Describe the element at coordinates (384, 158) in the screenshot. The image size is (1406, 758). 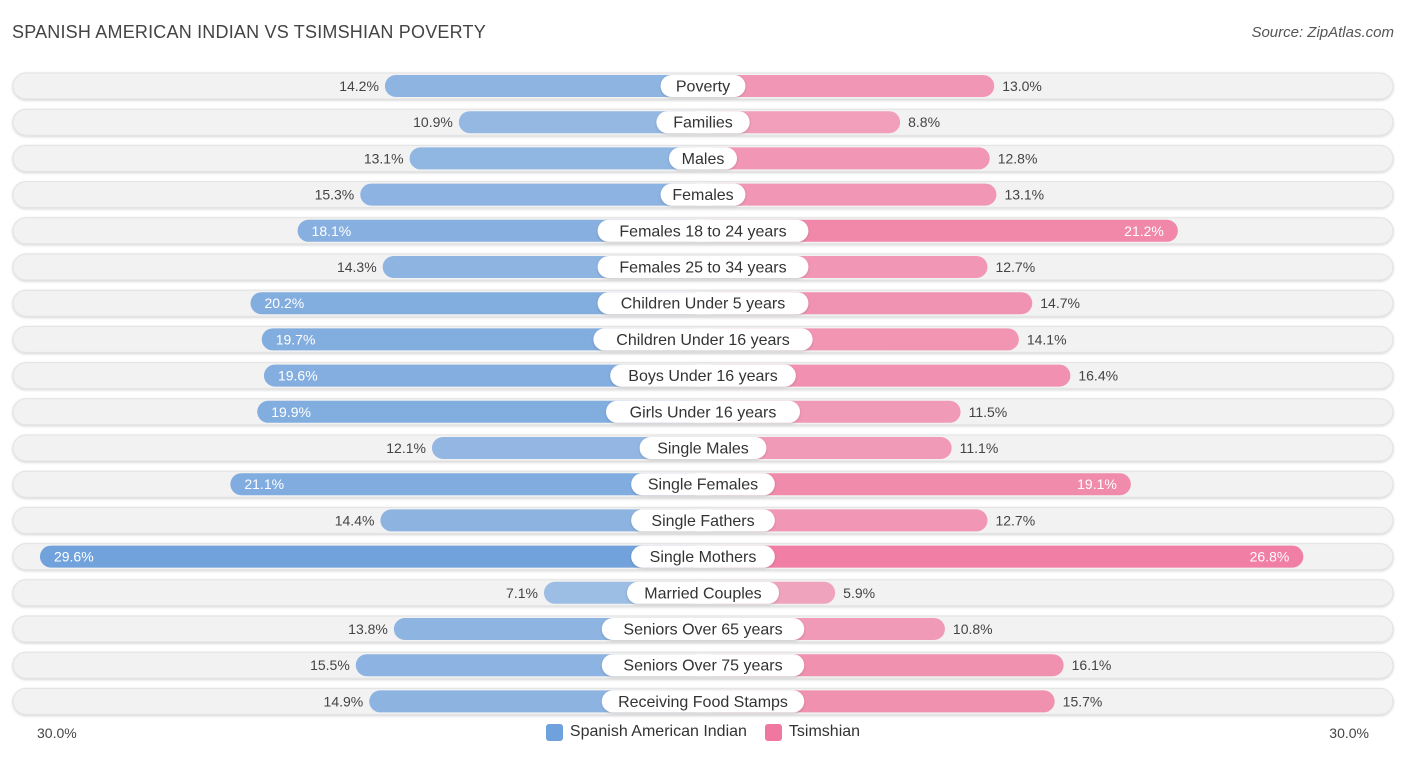
I see `value-label-spanish-american-indian: 13.1%` at that location.